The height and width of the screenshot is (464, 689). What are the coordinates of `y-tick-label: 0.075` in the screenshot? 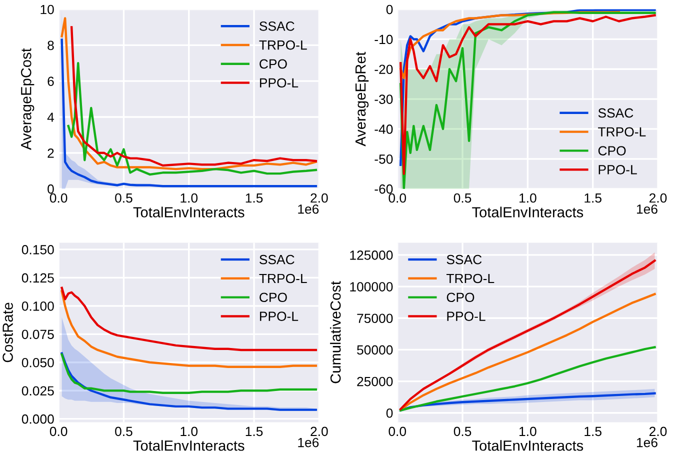 It's located at (38, 335).